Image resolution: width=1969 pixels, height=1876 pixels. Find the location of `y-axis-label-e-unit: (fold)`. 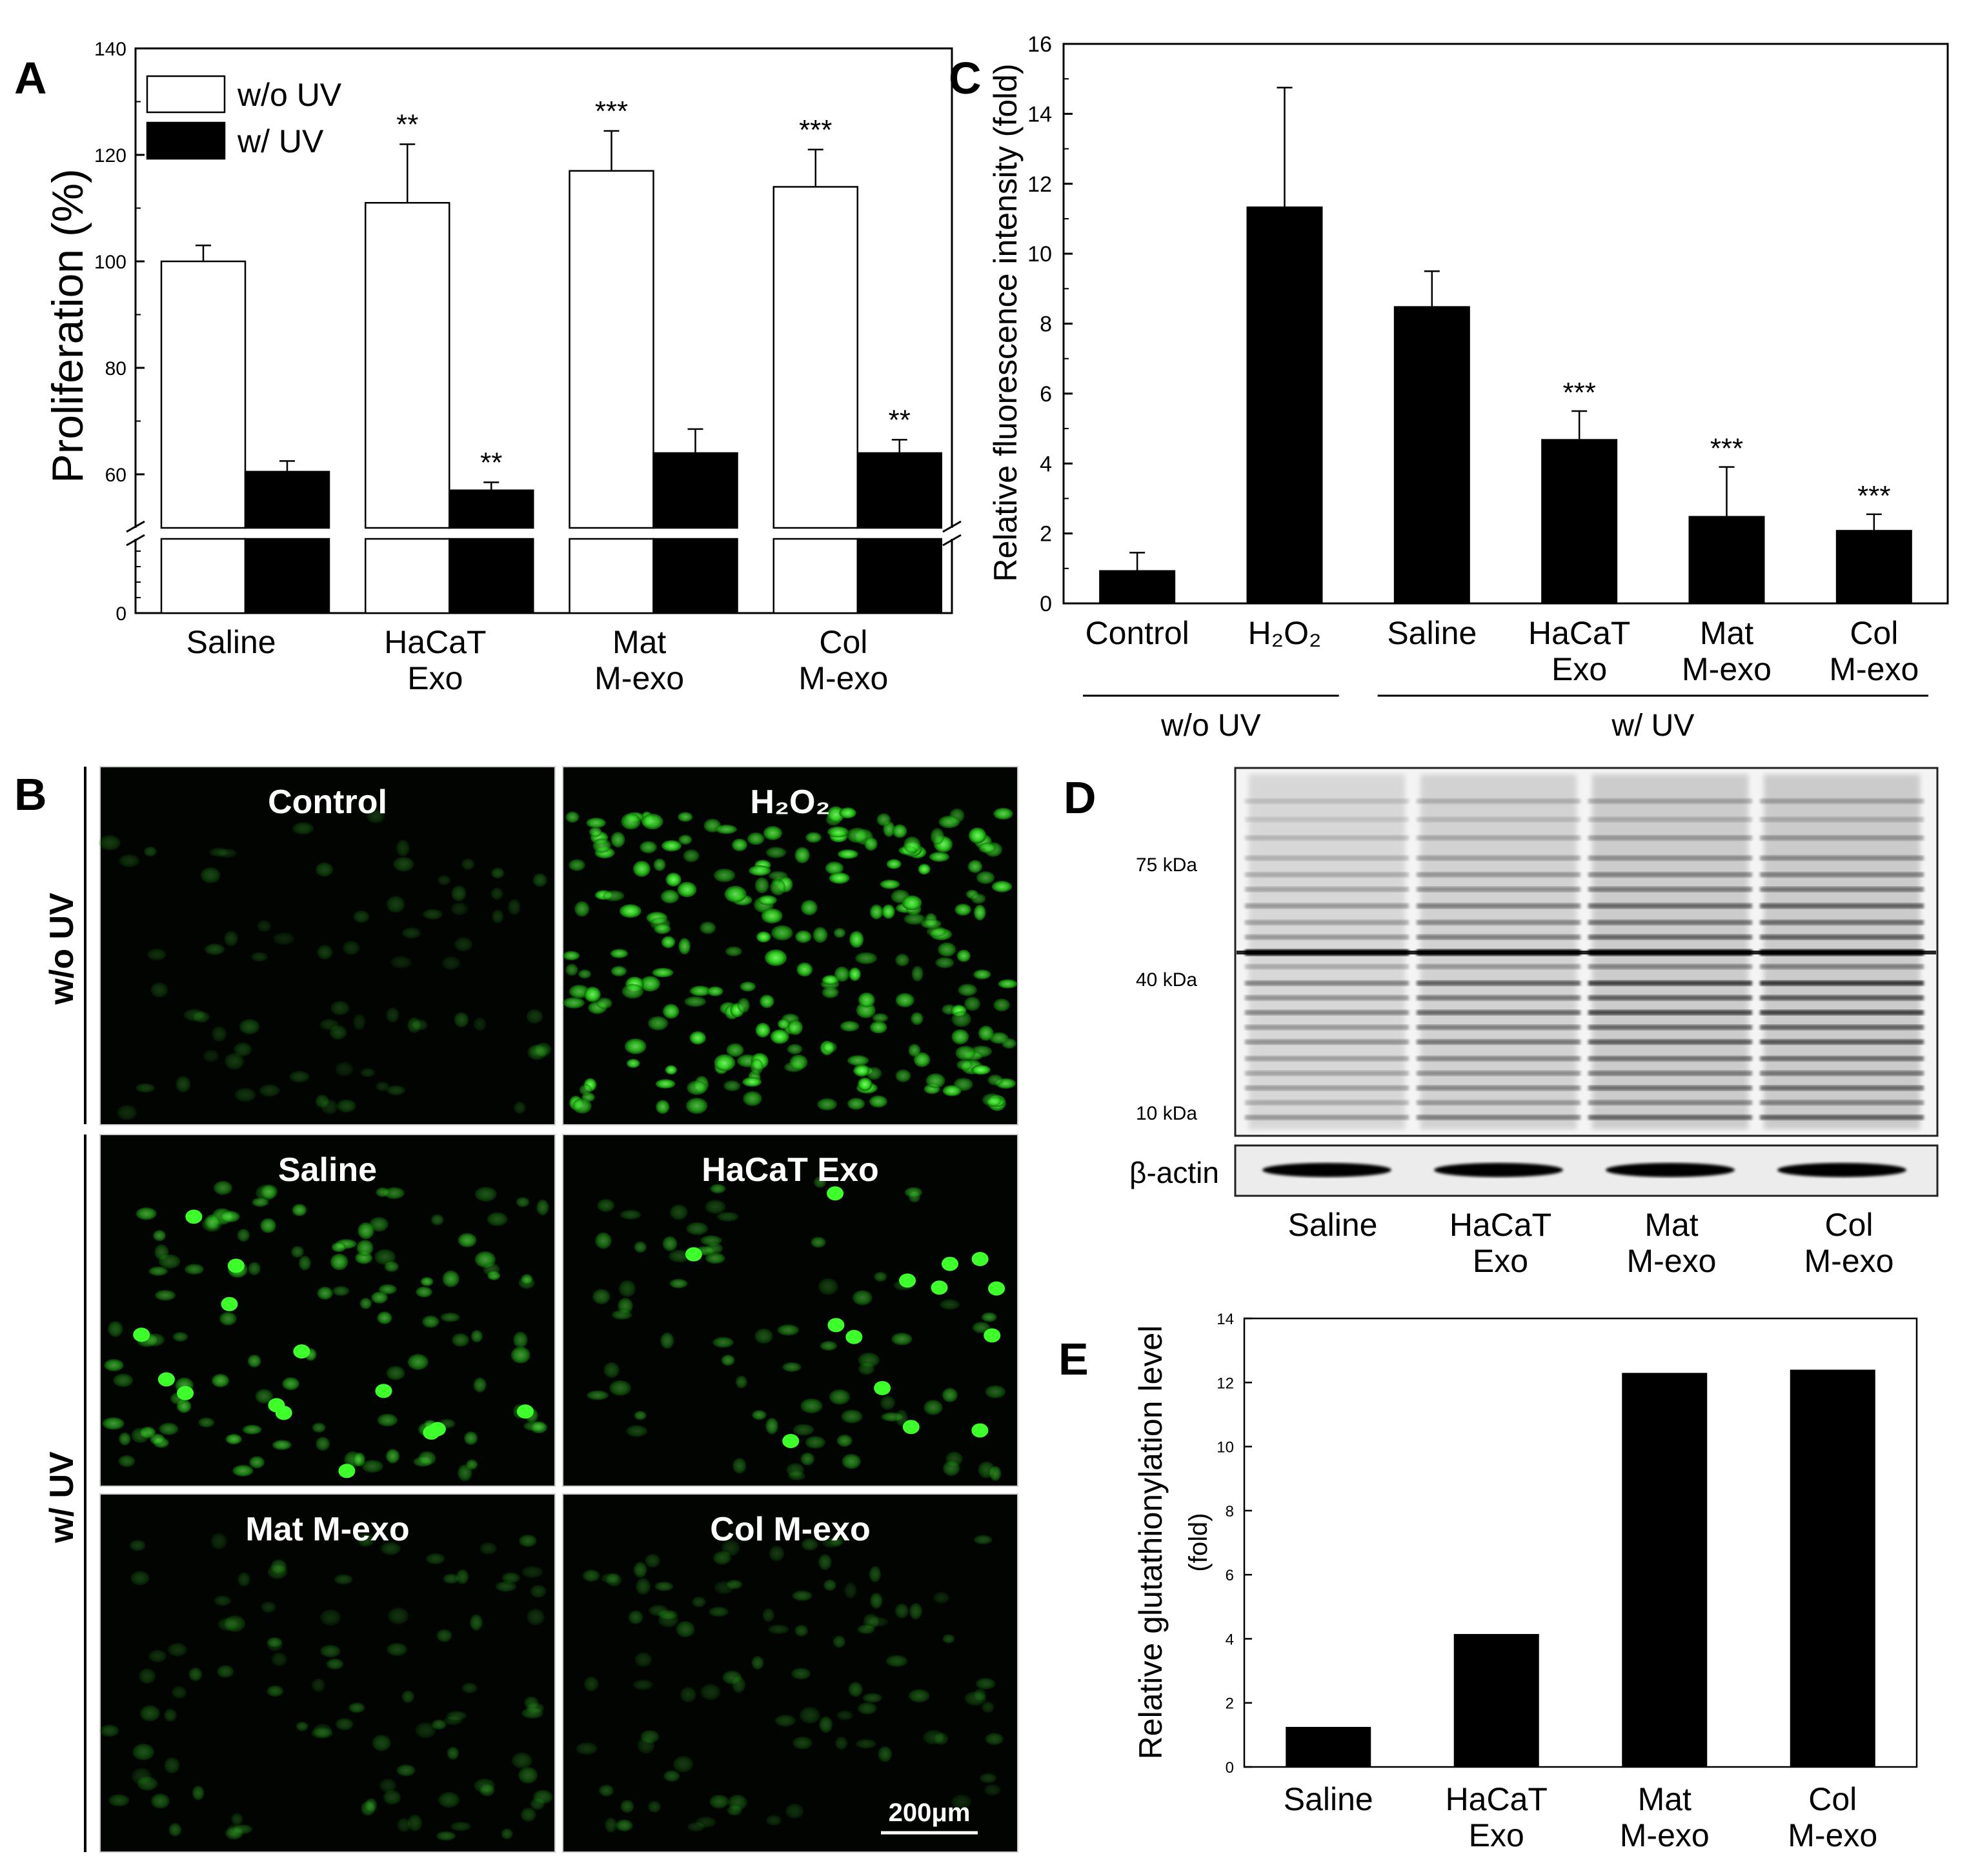

y-axis-label-e-unit: (fold) is located at coordinates (1198, 1542).